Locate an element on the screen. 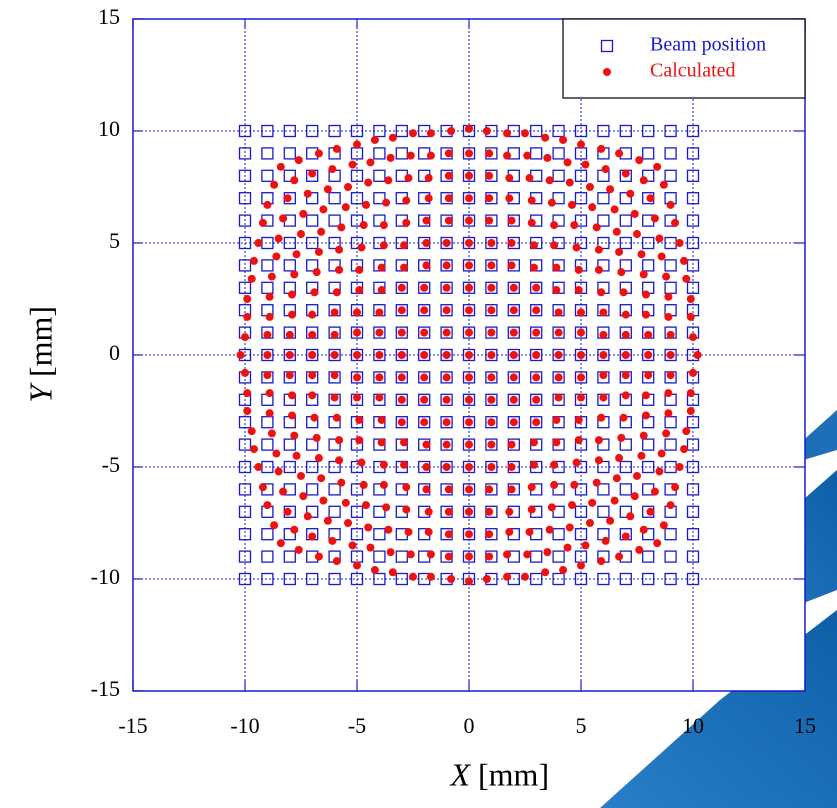  legend: Beam position Calculated is located at coordinates (684, 58).